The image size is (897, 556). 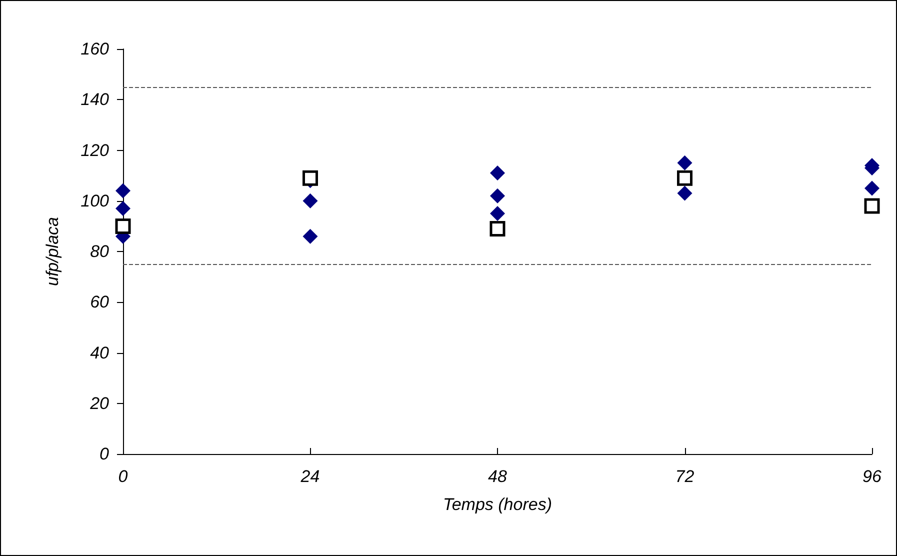 What do you see at coordinates (685, 476) in the screenshot?
I see `x-tick-label: 72` at bounding box center [685, 476].